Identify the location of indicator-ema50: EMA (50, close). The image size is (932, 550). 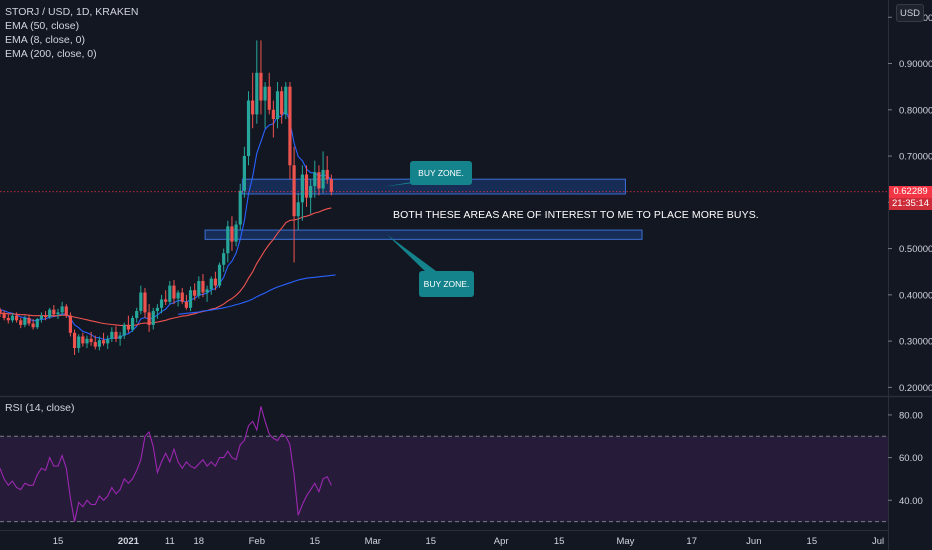
(42, 26).